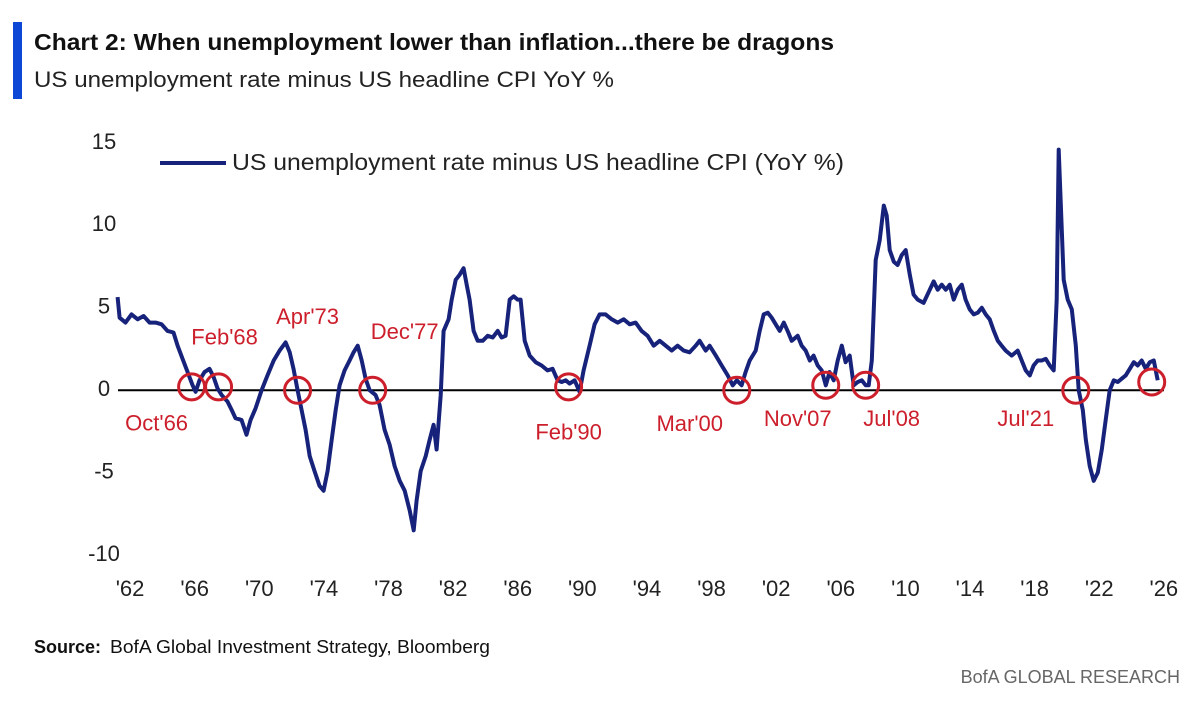  I want to click on x-tick-label: '90, so click(582, 588).